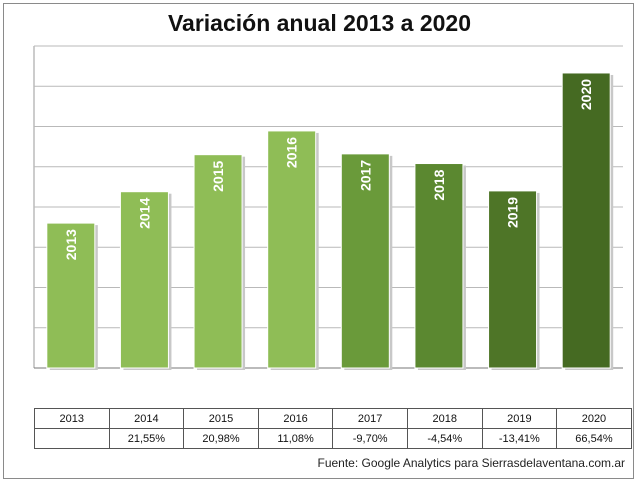 This screenshot has width=639, height=484. I want to click on table-row-years: 2013 2014 2015 2016 2017 2018 2019 2020, so click(333, 418).